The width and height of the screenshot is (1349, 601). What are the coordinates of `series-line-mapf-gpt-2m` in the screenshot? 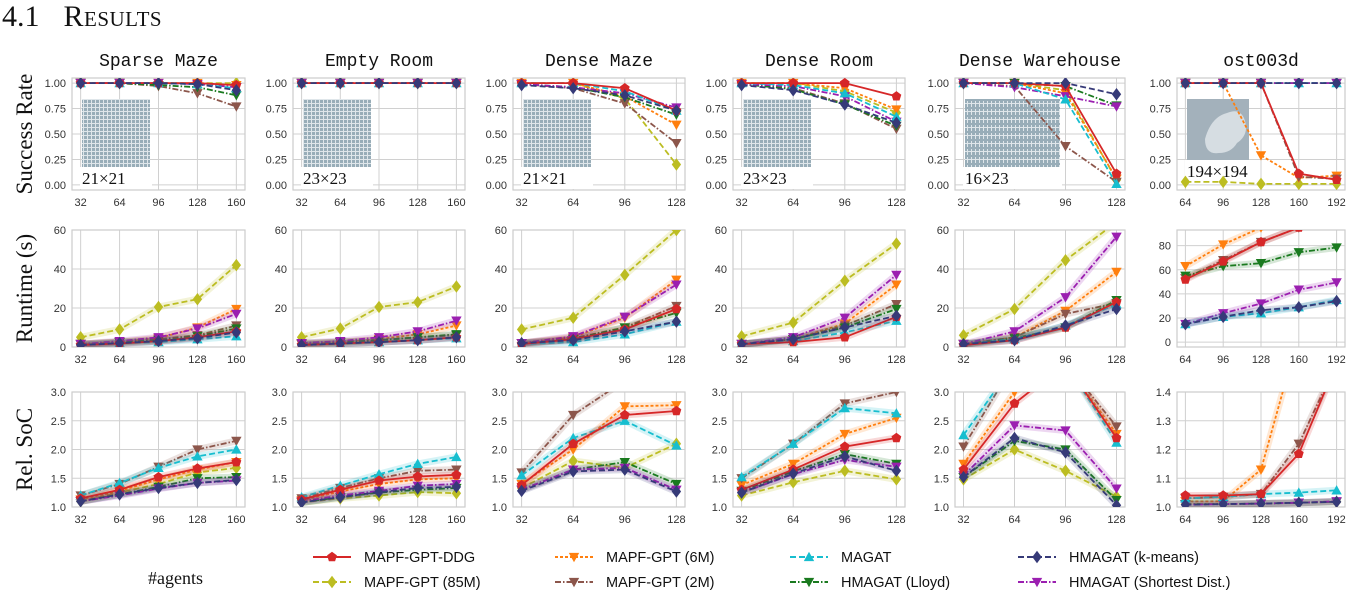 It's located at (1040, 420).